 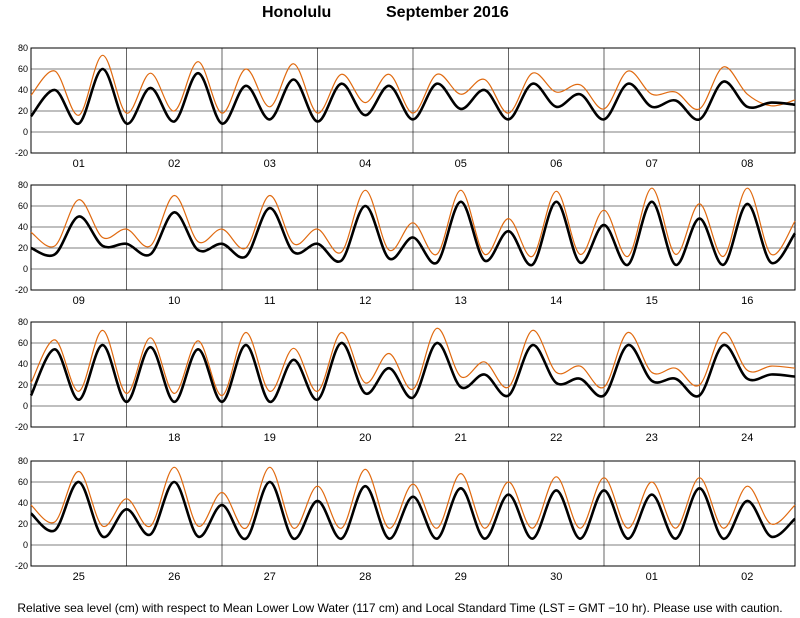 I want to click on x-day-label: 30, so click(x=556, y=577).